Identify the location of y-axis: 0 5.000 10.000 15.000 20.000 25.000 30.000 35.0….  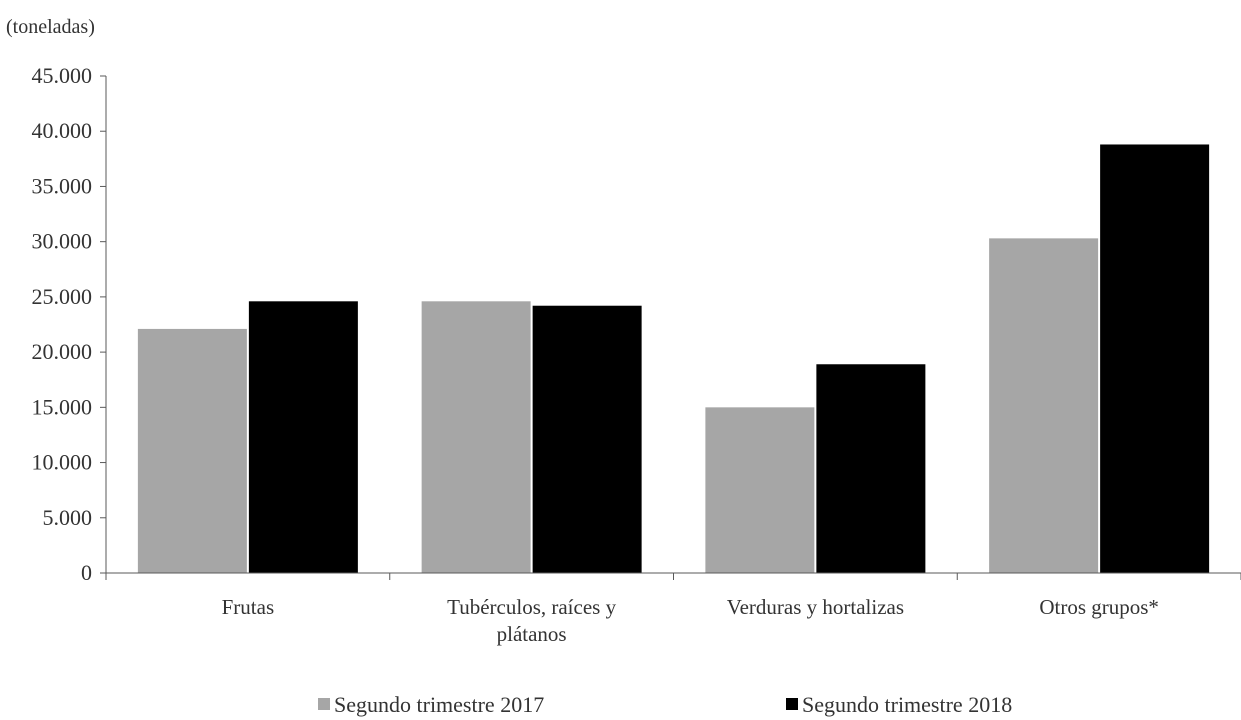
(69, 324).